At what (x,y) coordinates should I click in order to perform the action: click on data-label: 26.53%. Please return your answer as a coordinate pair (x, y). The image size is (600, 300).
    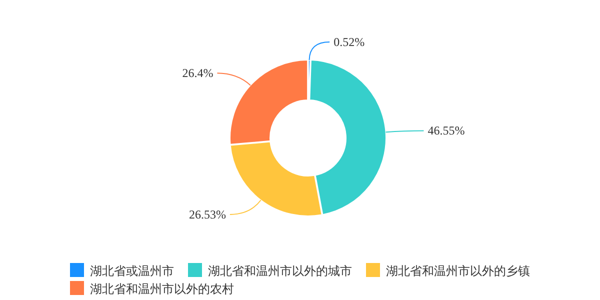
    Looking at the image, I should click on (207, 214).